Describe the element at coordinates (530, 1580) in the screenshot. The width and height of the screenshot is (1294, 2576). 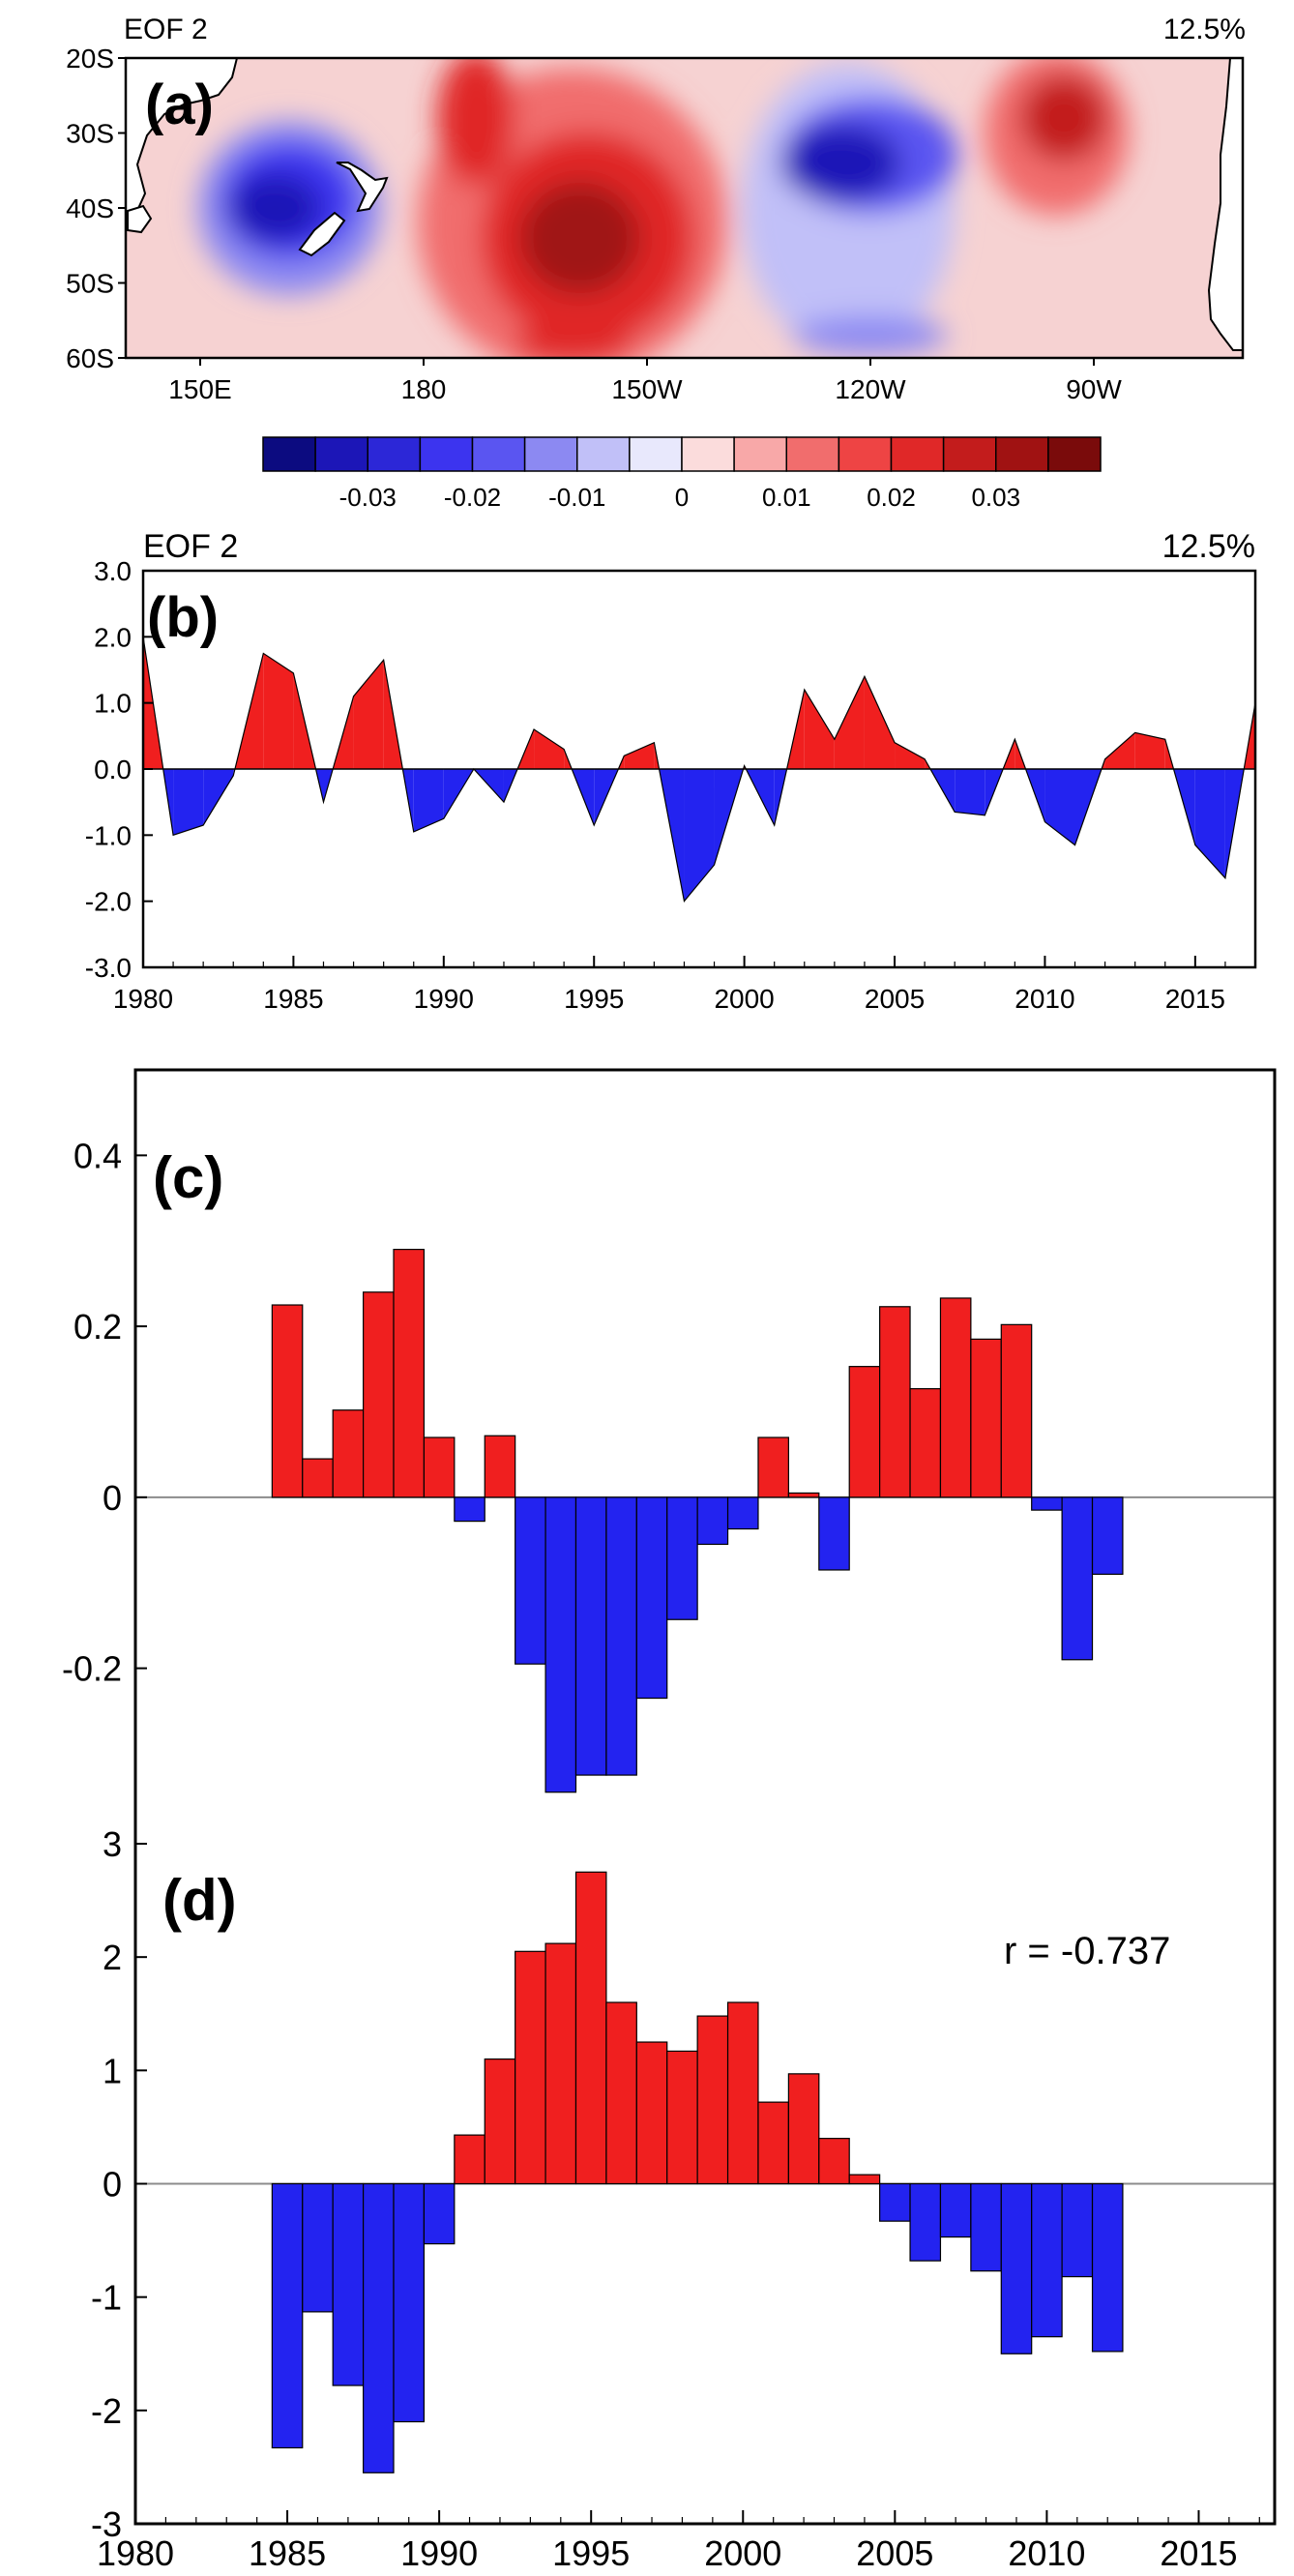
I see `c-bar-1993` at that location.